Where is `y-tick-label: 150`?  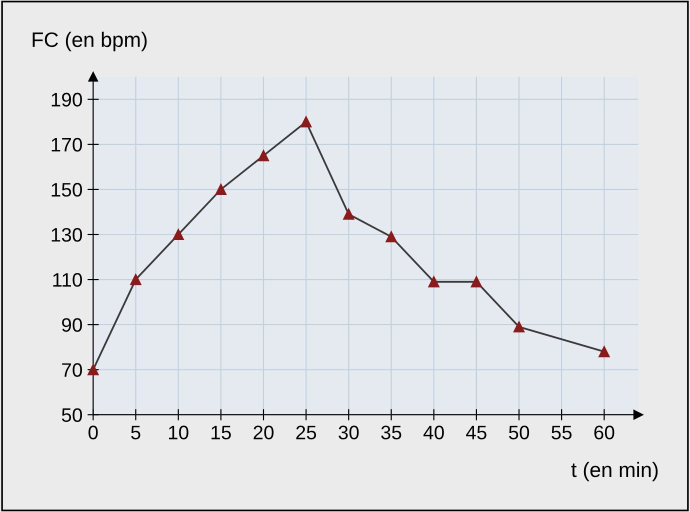
y-tick-label: 150 is located at coordinates (67, 189).